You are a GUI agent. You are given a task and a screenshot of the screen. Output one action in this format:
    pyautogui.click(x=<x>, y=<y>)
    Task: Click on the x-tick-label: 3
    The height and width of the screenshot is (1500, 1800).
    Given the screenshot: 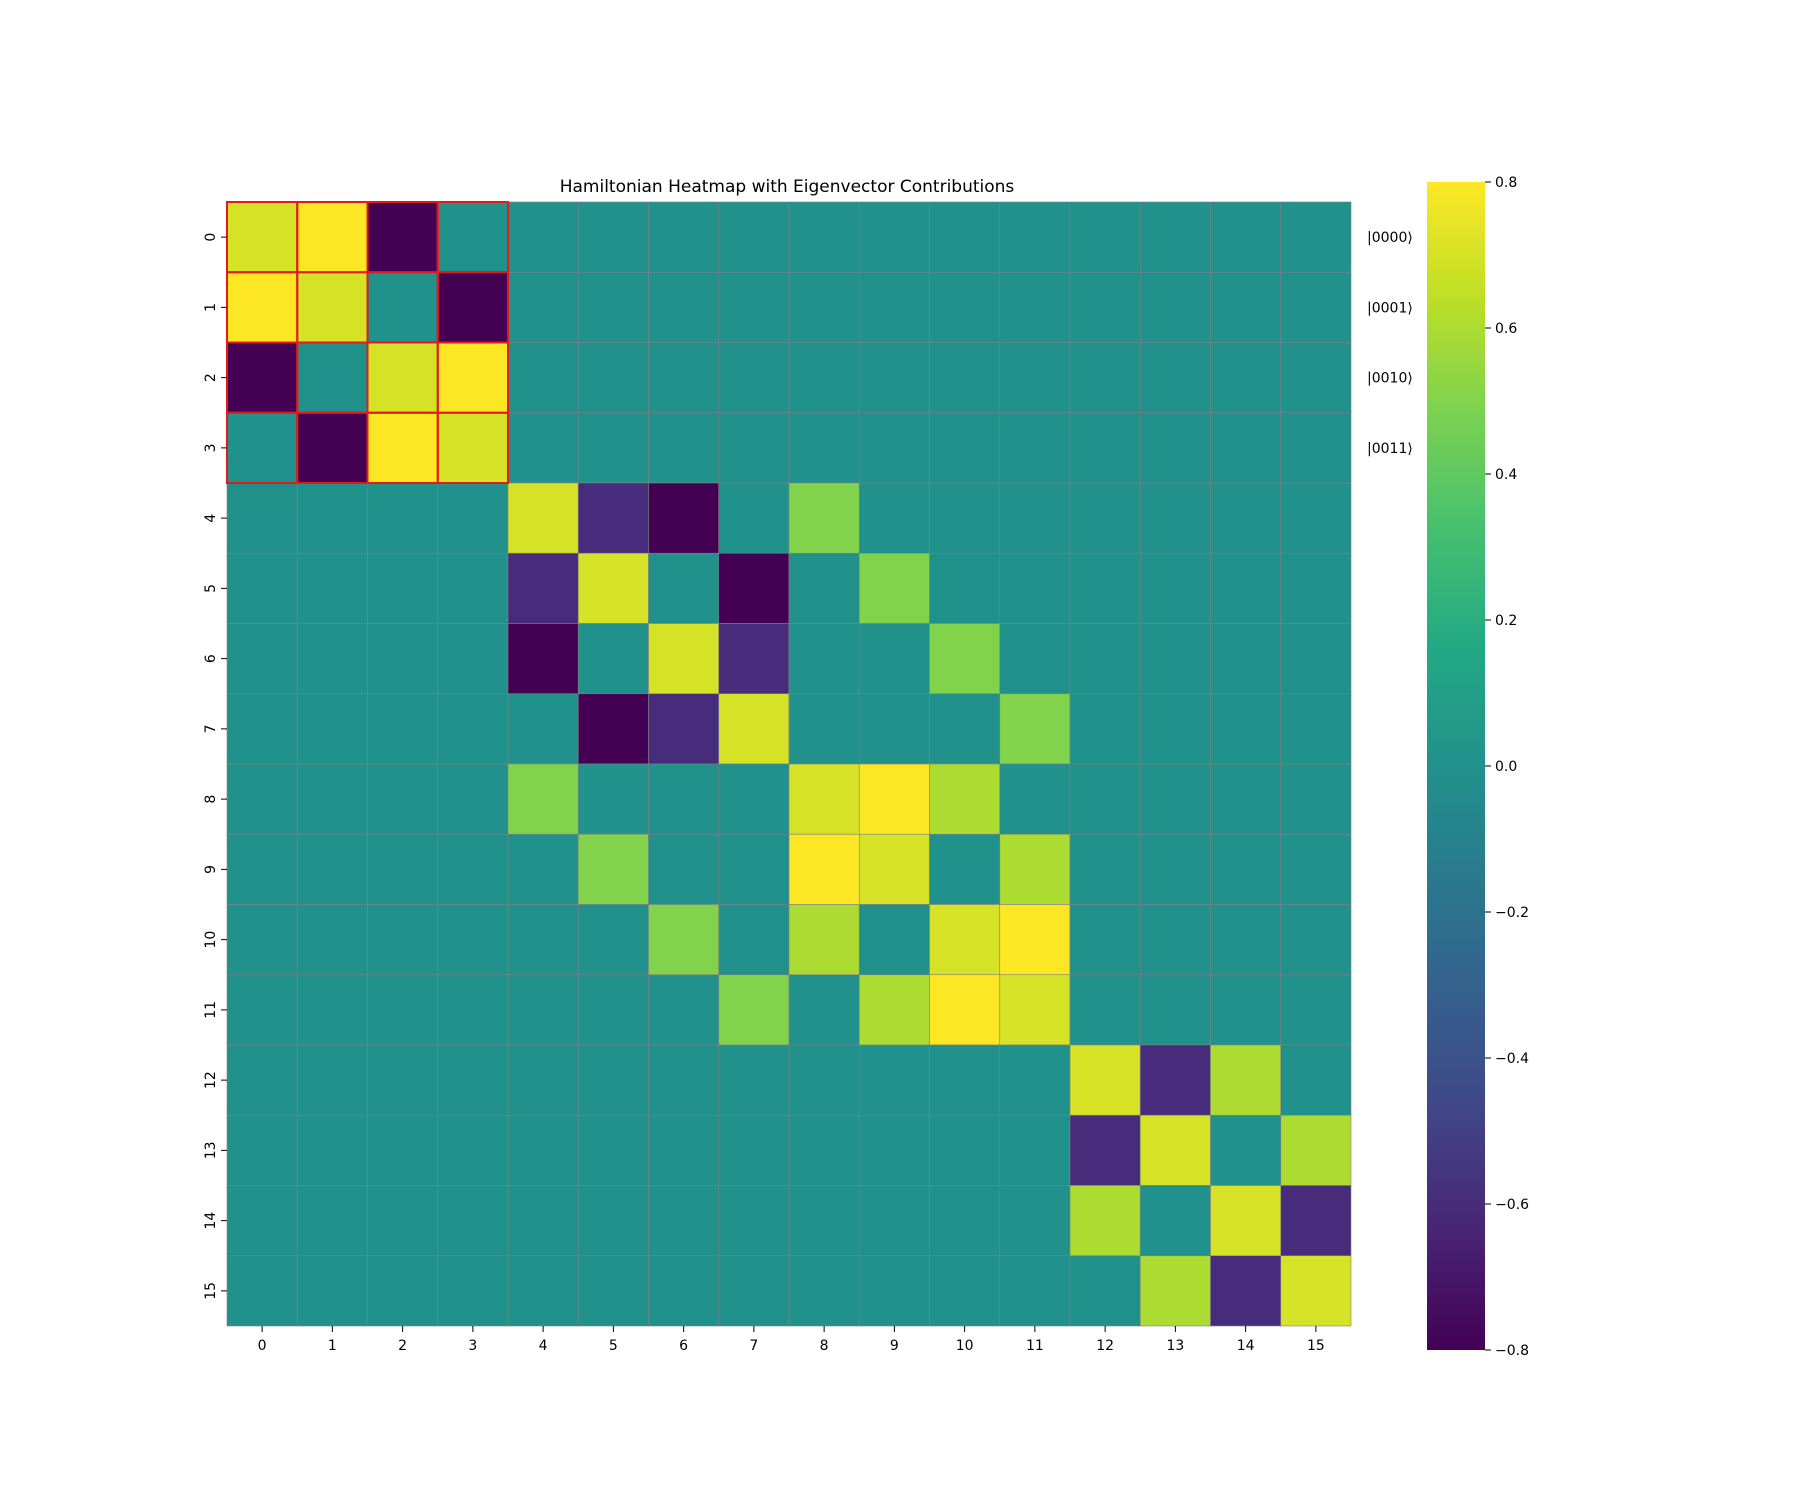 What is the action you would take?
    pyautogui.click(x=472, y=1346)
    